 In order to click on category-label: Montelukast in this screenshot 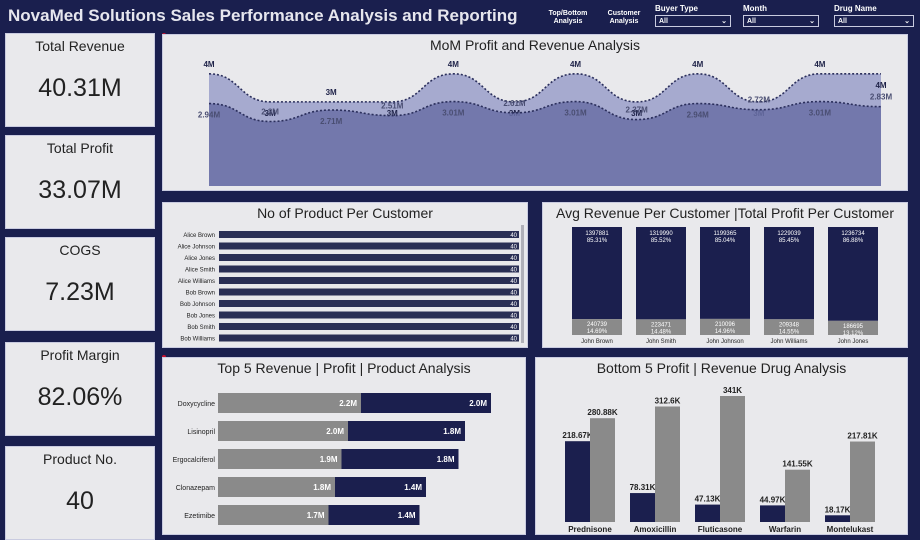, I will do `click(850, 529)`.